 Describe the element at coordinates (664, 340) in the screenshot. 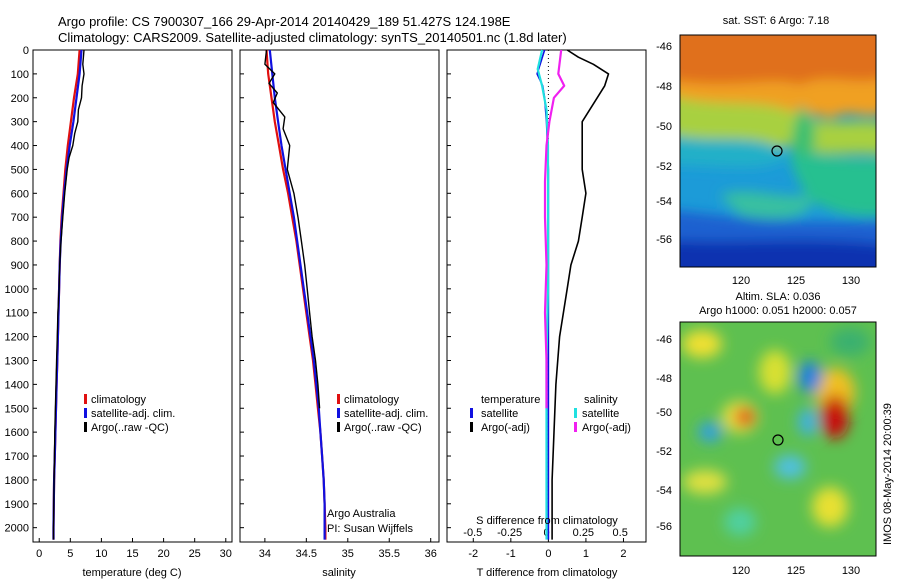

I see `sla-lat-tick: -46` at that location.